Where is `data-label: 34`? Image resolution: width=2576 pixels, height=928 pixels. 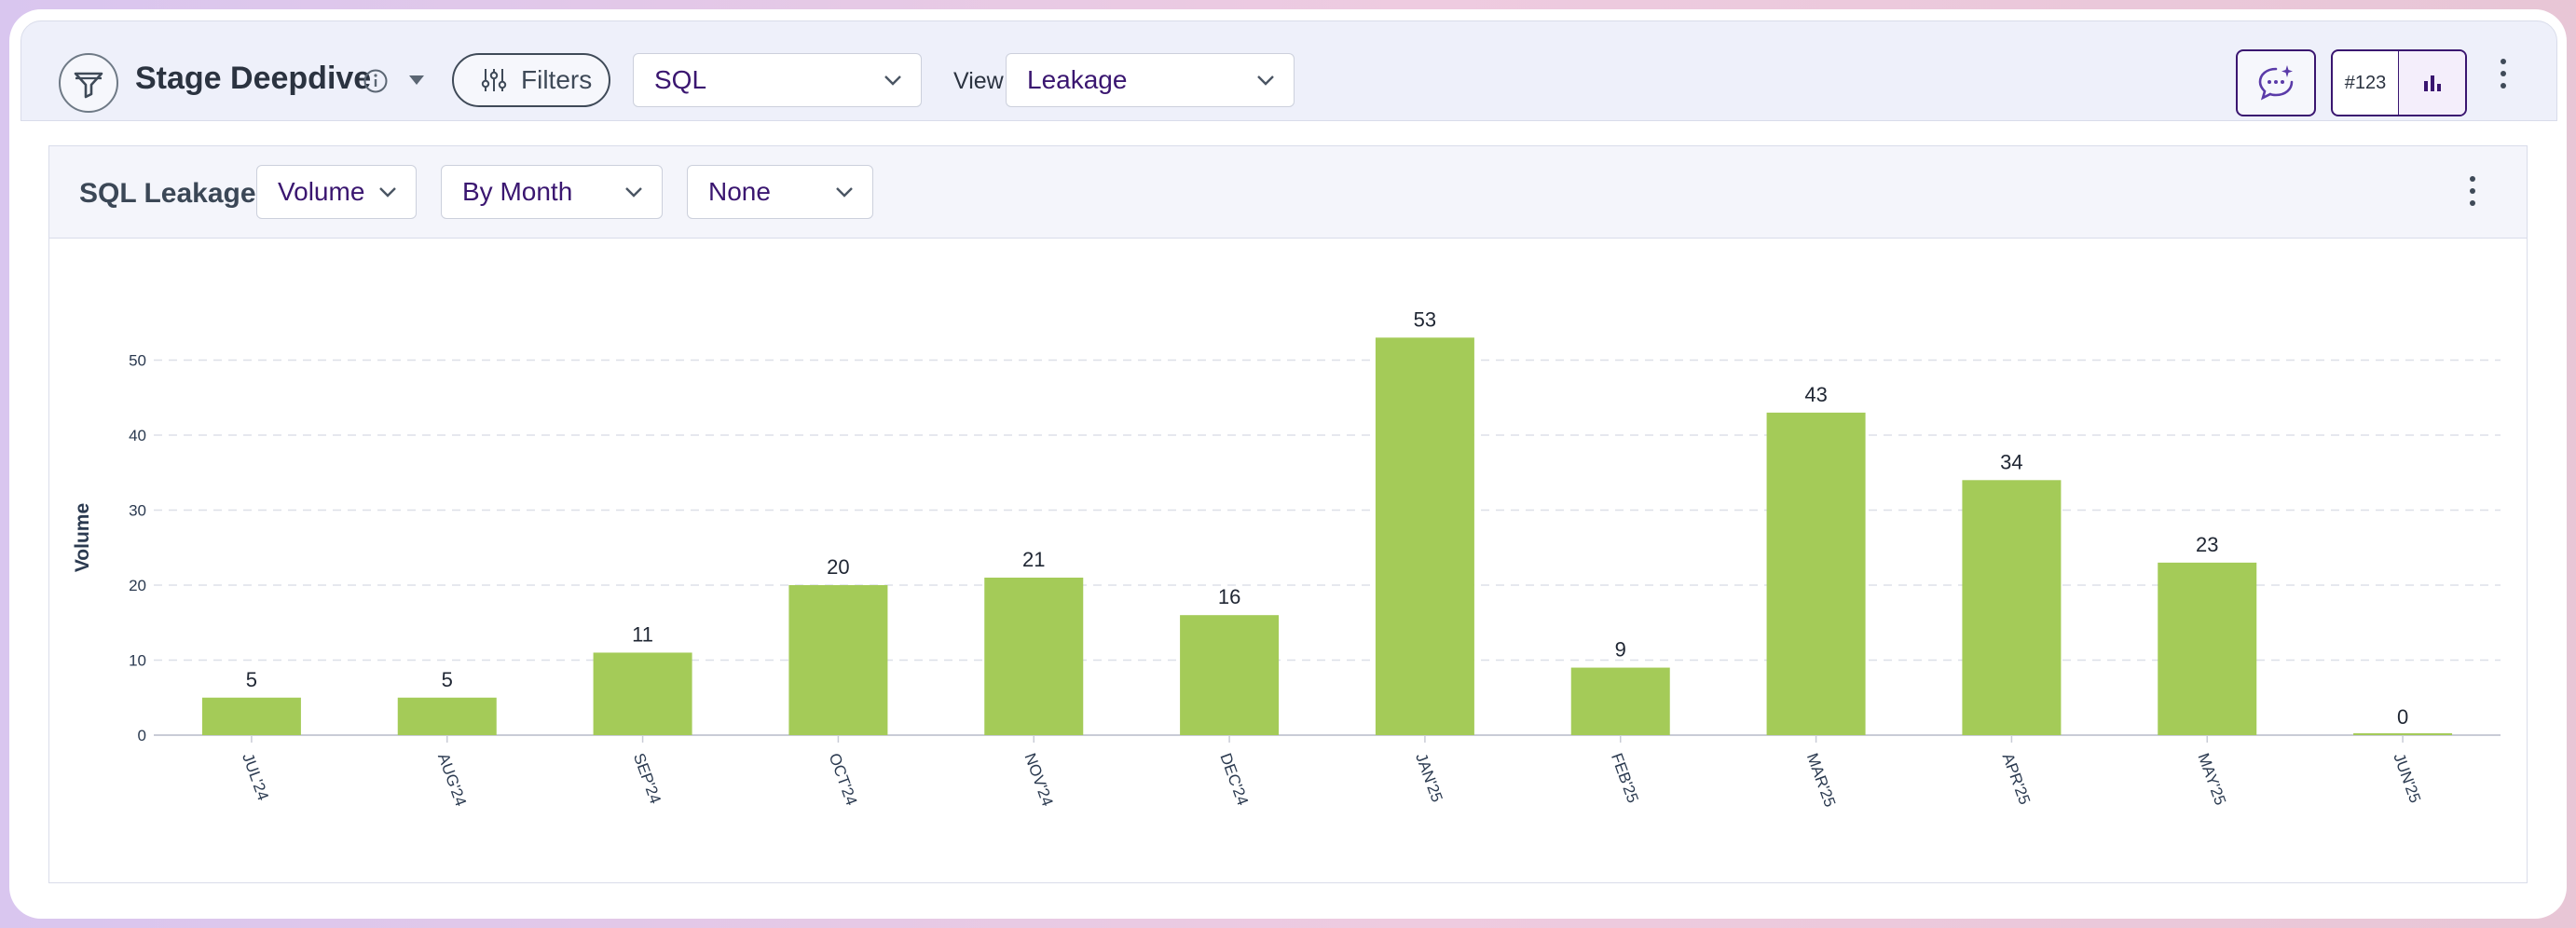 data-label: 34 is located at coordinates (2011, 462).